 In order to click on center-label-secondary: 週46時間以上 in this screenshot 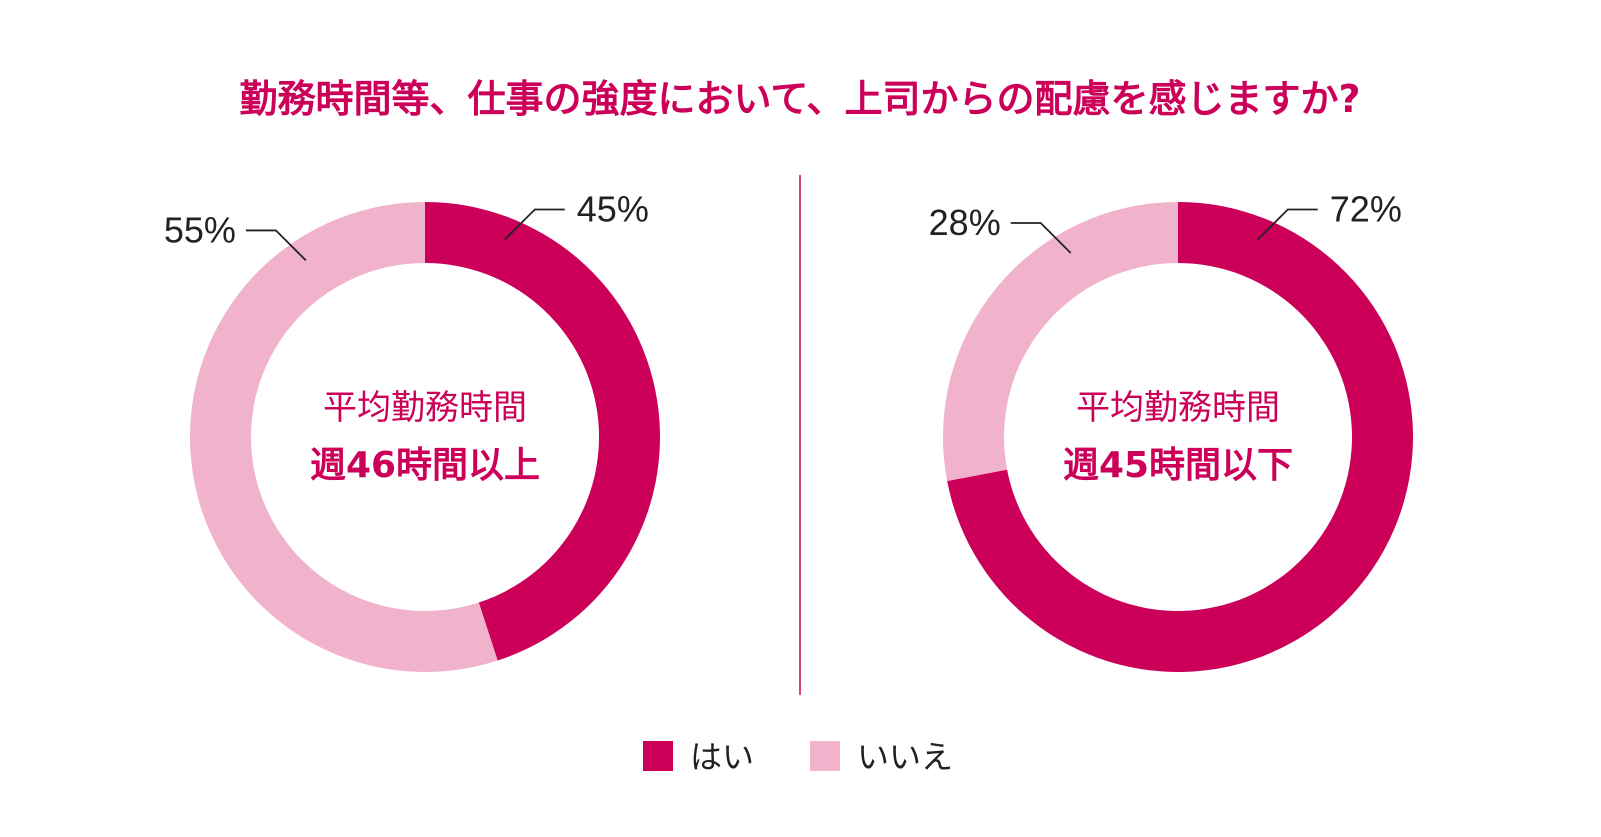, I will do `click(425, 465)`.